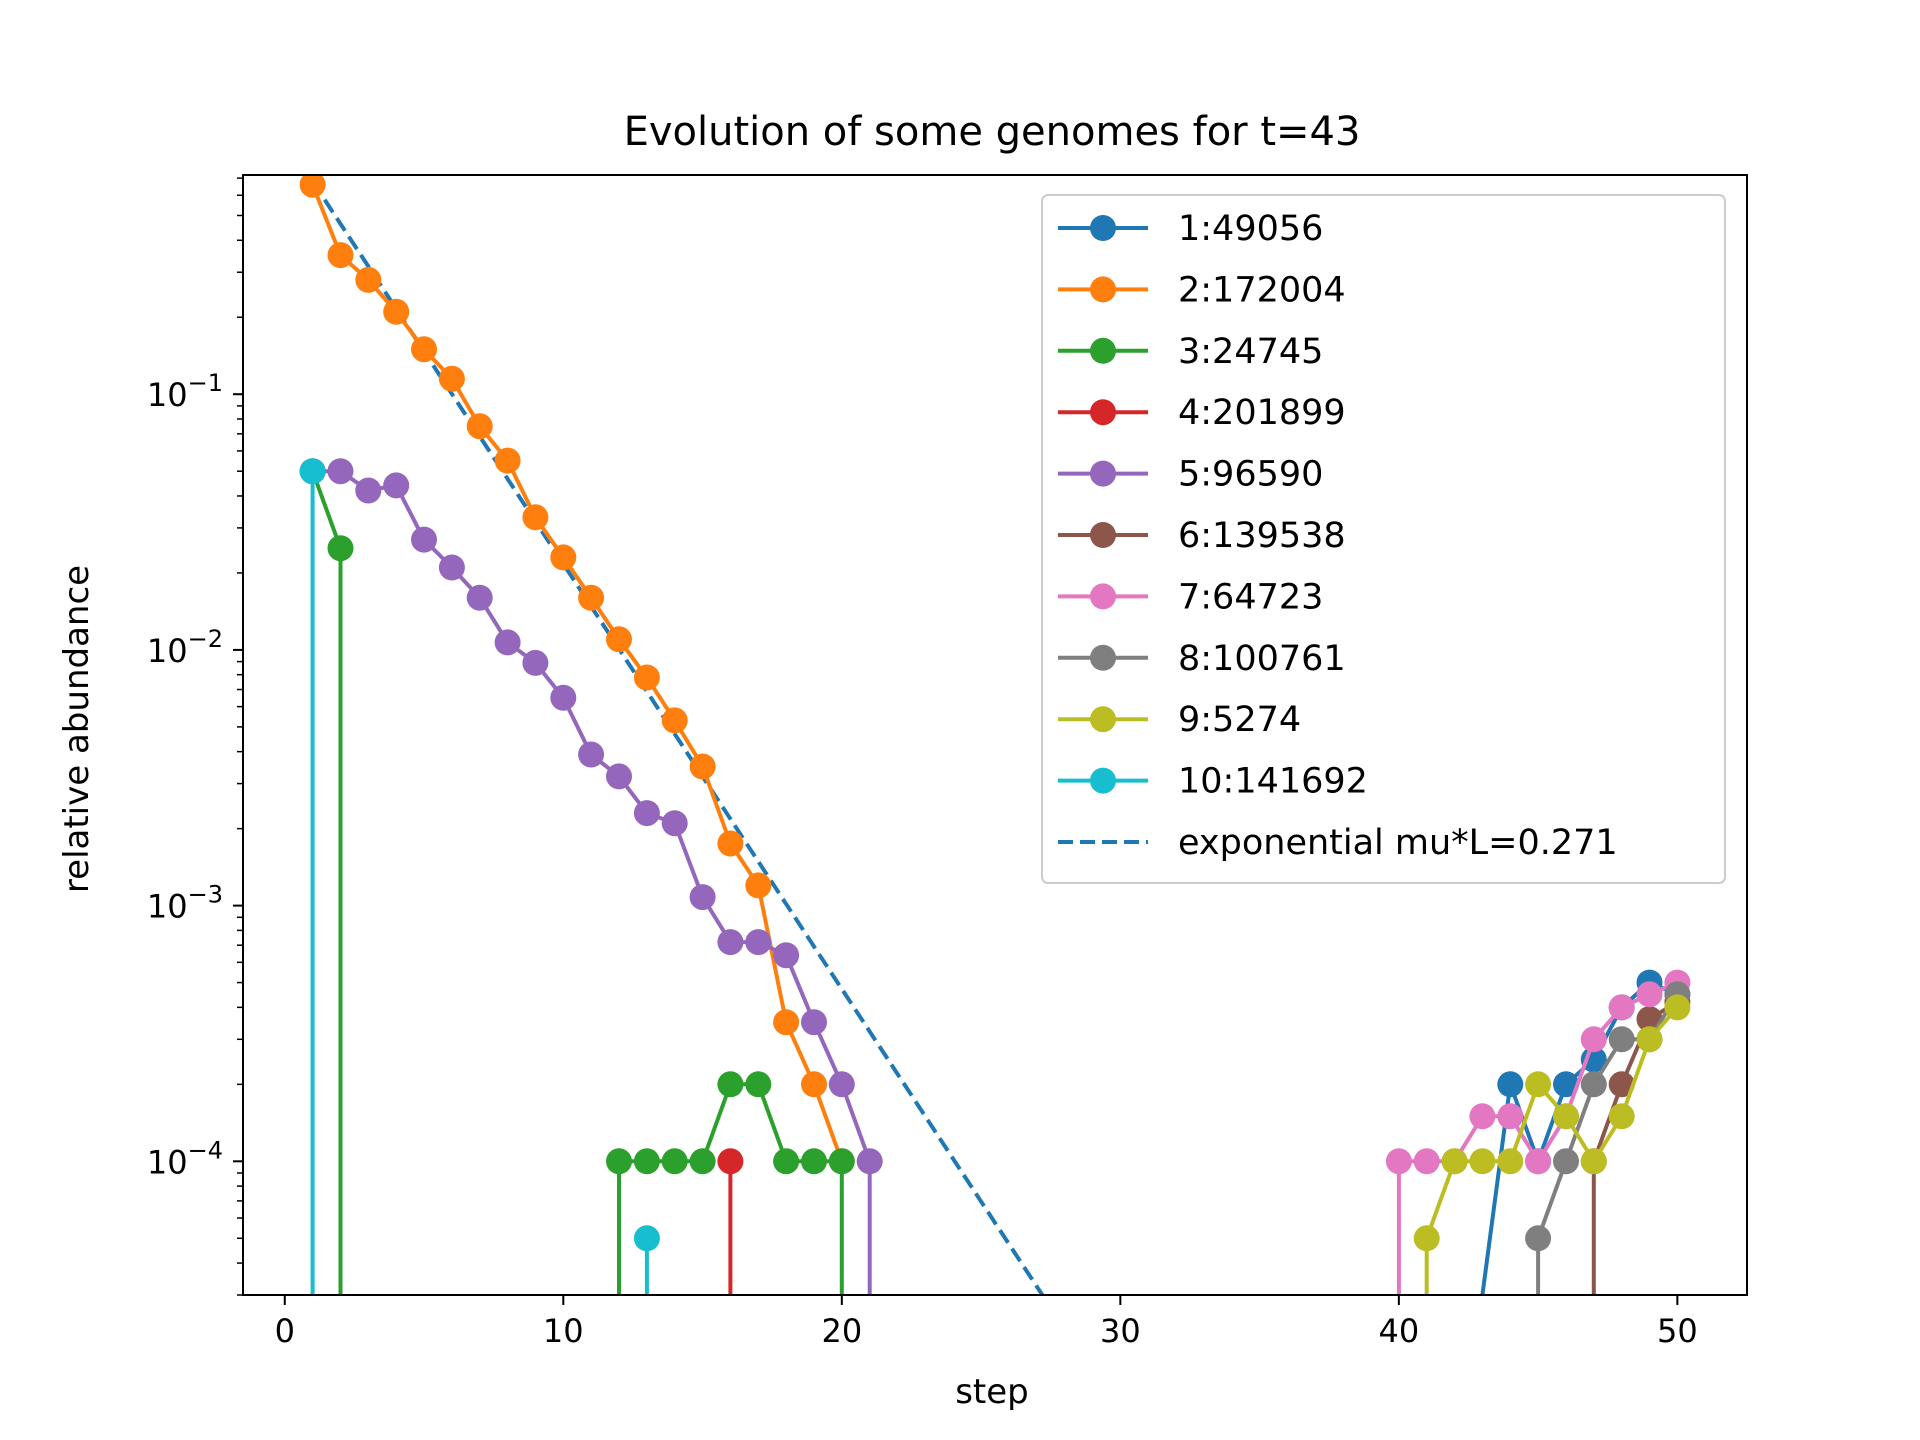 This screenshot has width=1920, height=1440. Describe the element at coordinates (1273, 782) in the screenshot. I see `legend-label: 10:141692` at that location.